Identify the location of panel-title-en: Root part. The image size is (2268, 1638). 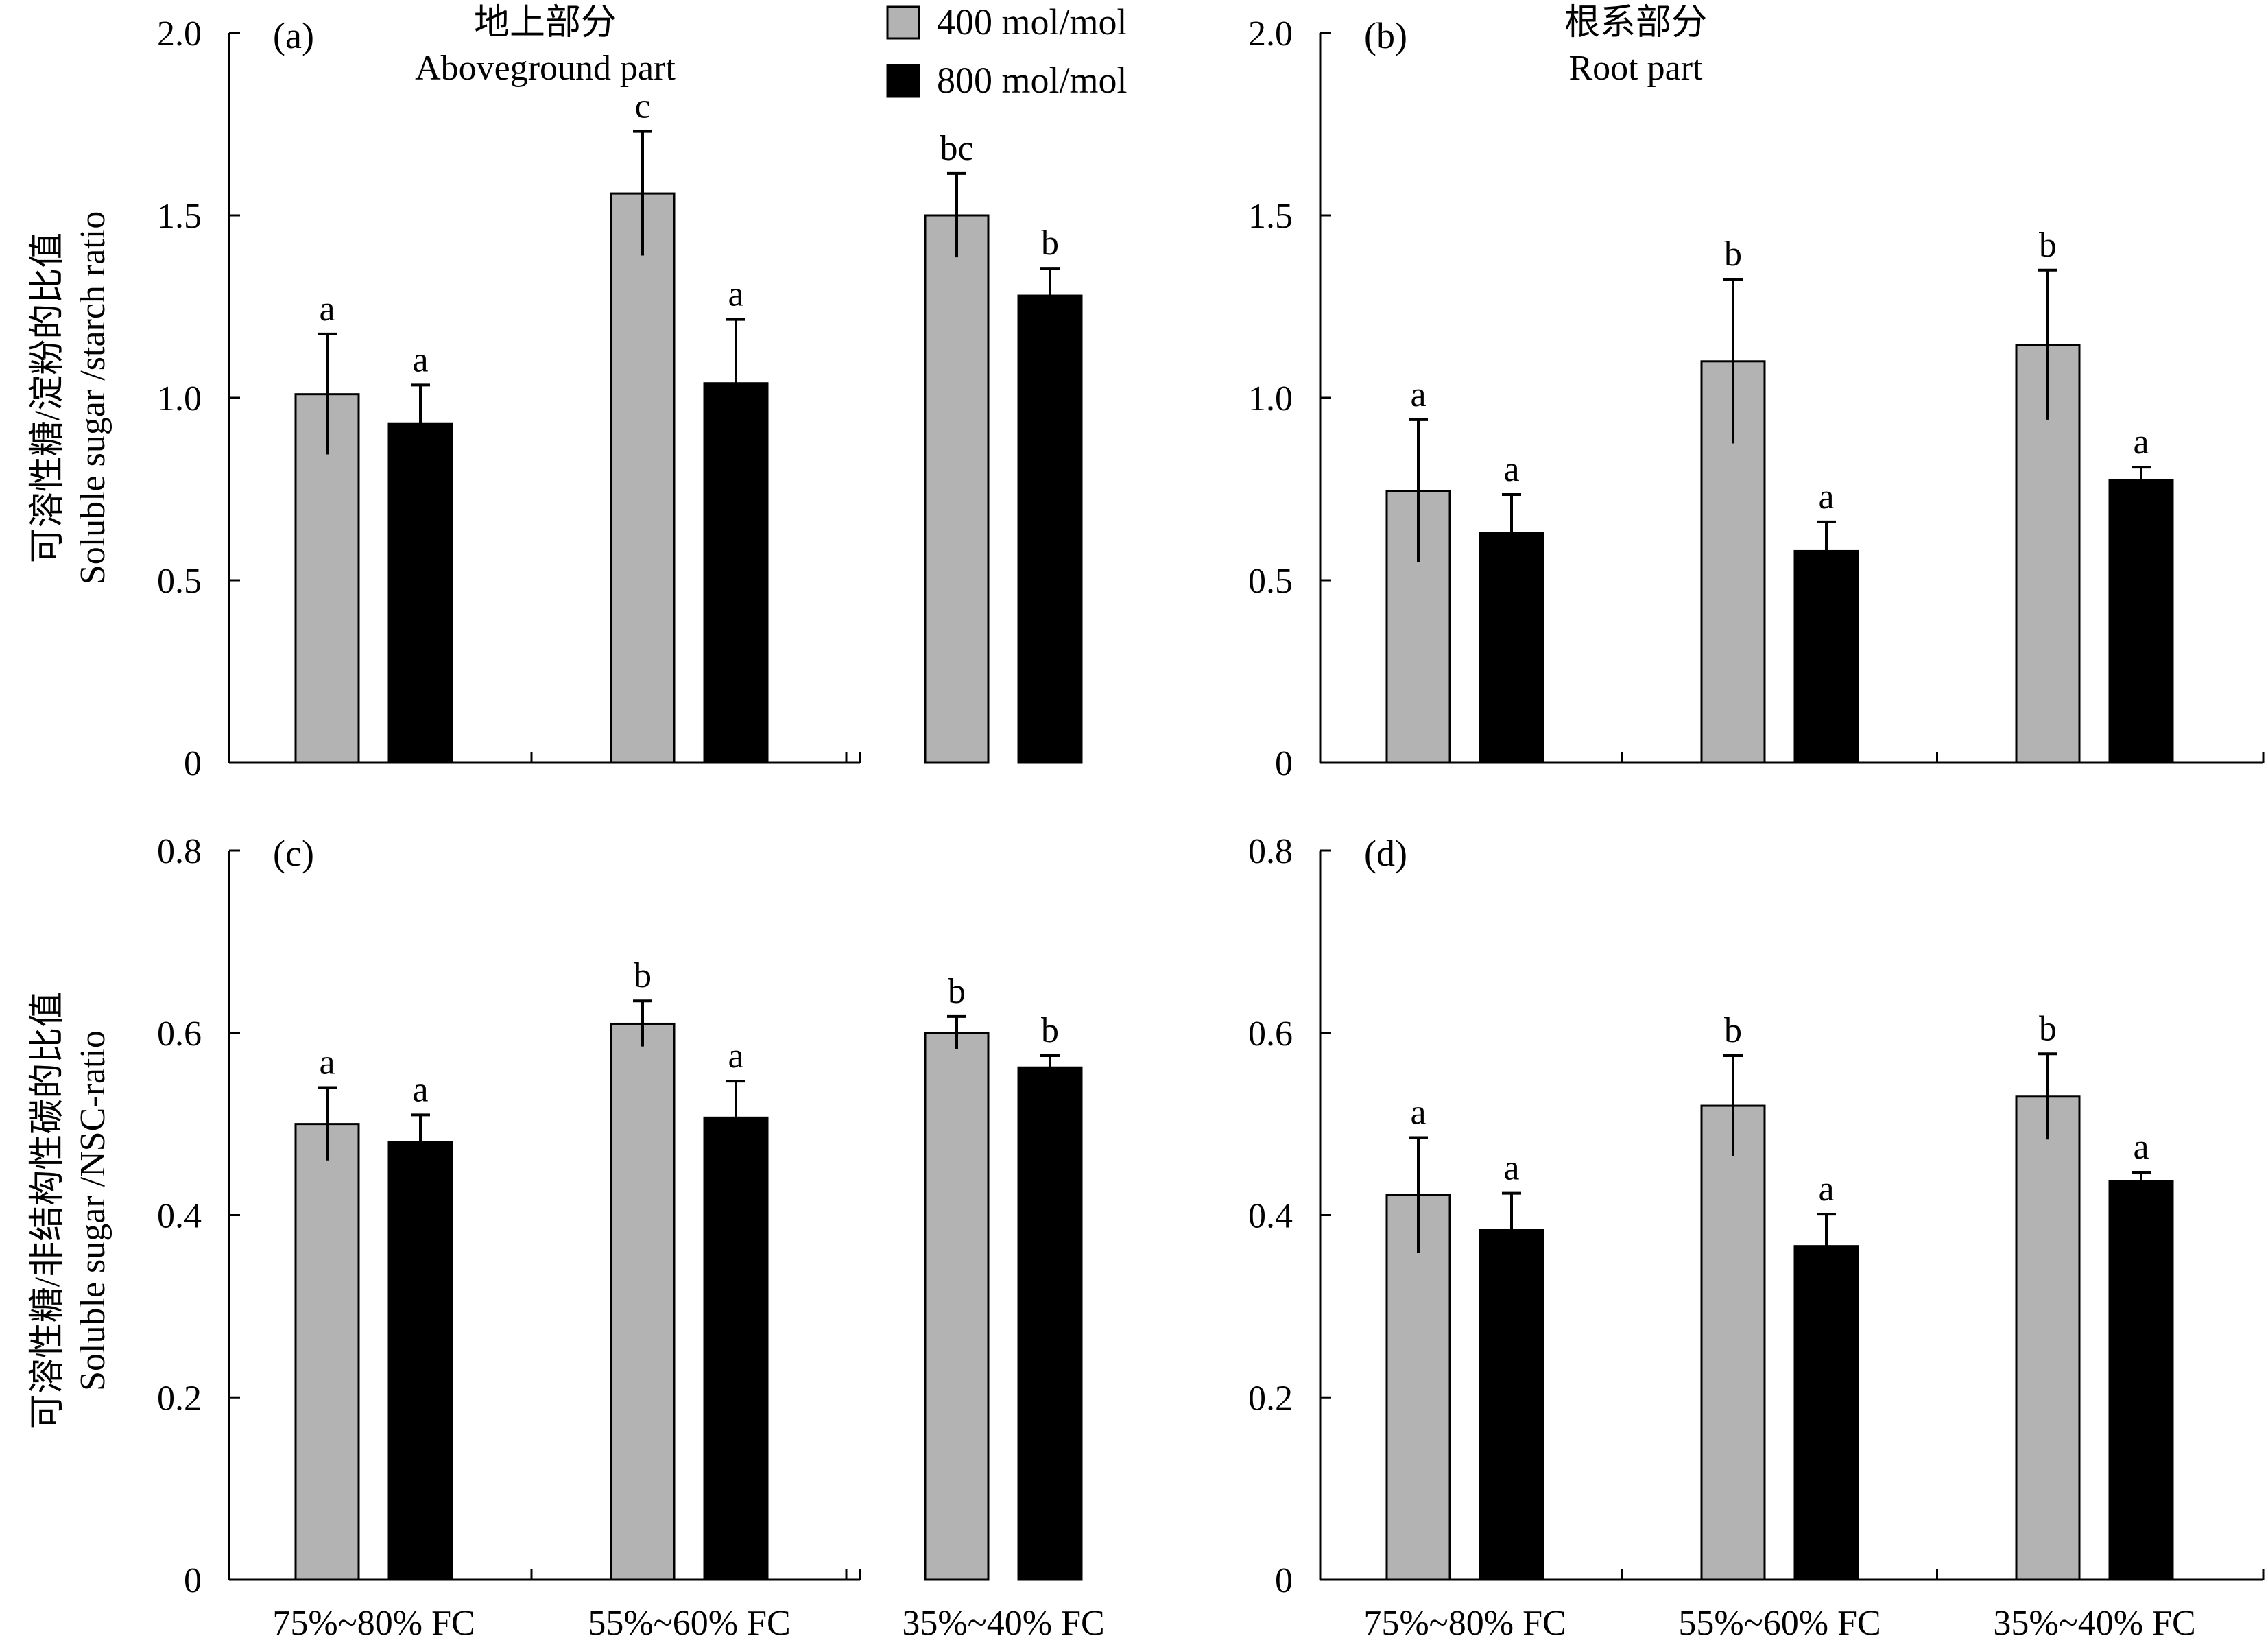
(1637, 68).